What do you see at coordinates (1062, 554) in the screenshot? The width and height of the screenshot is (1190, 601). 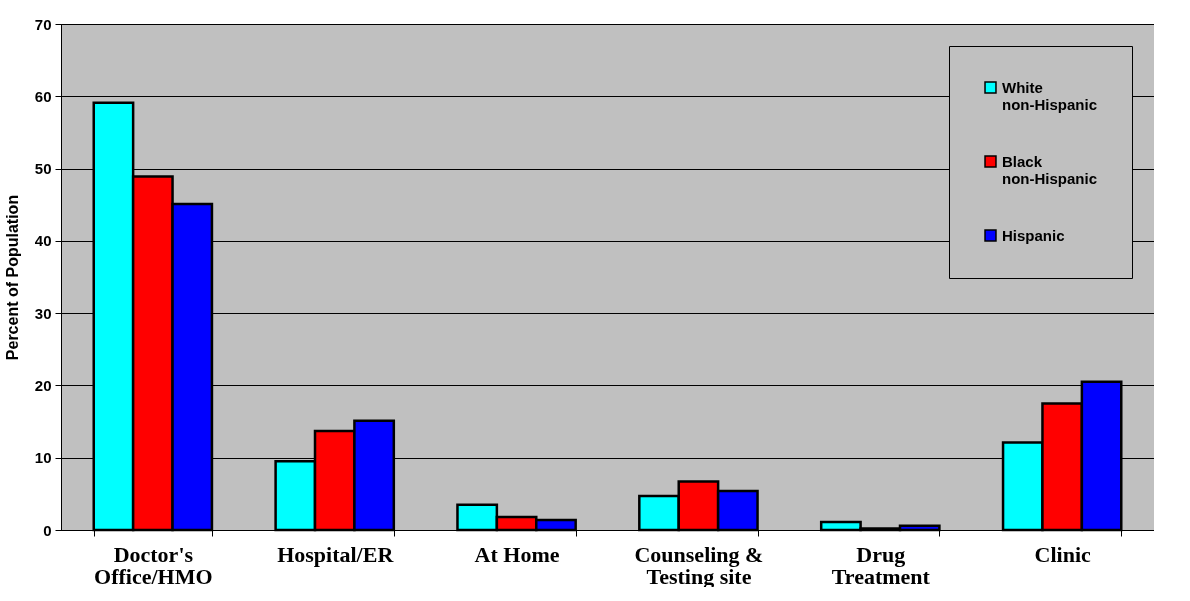 I see `x-tick-label: Clinic` at bounding box center [1062, 554].